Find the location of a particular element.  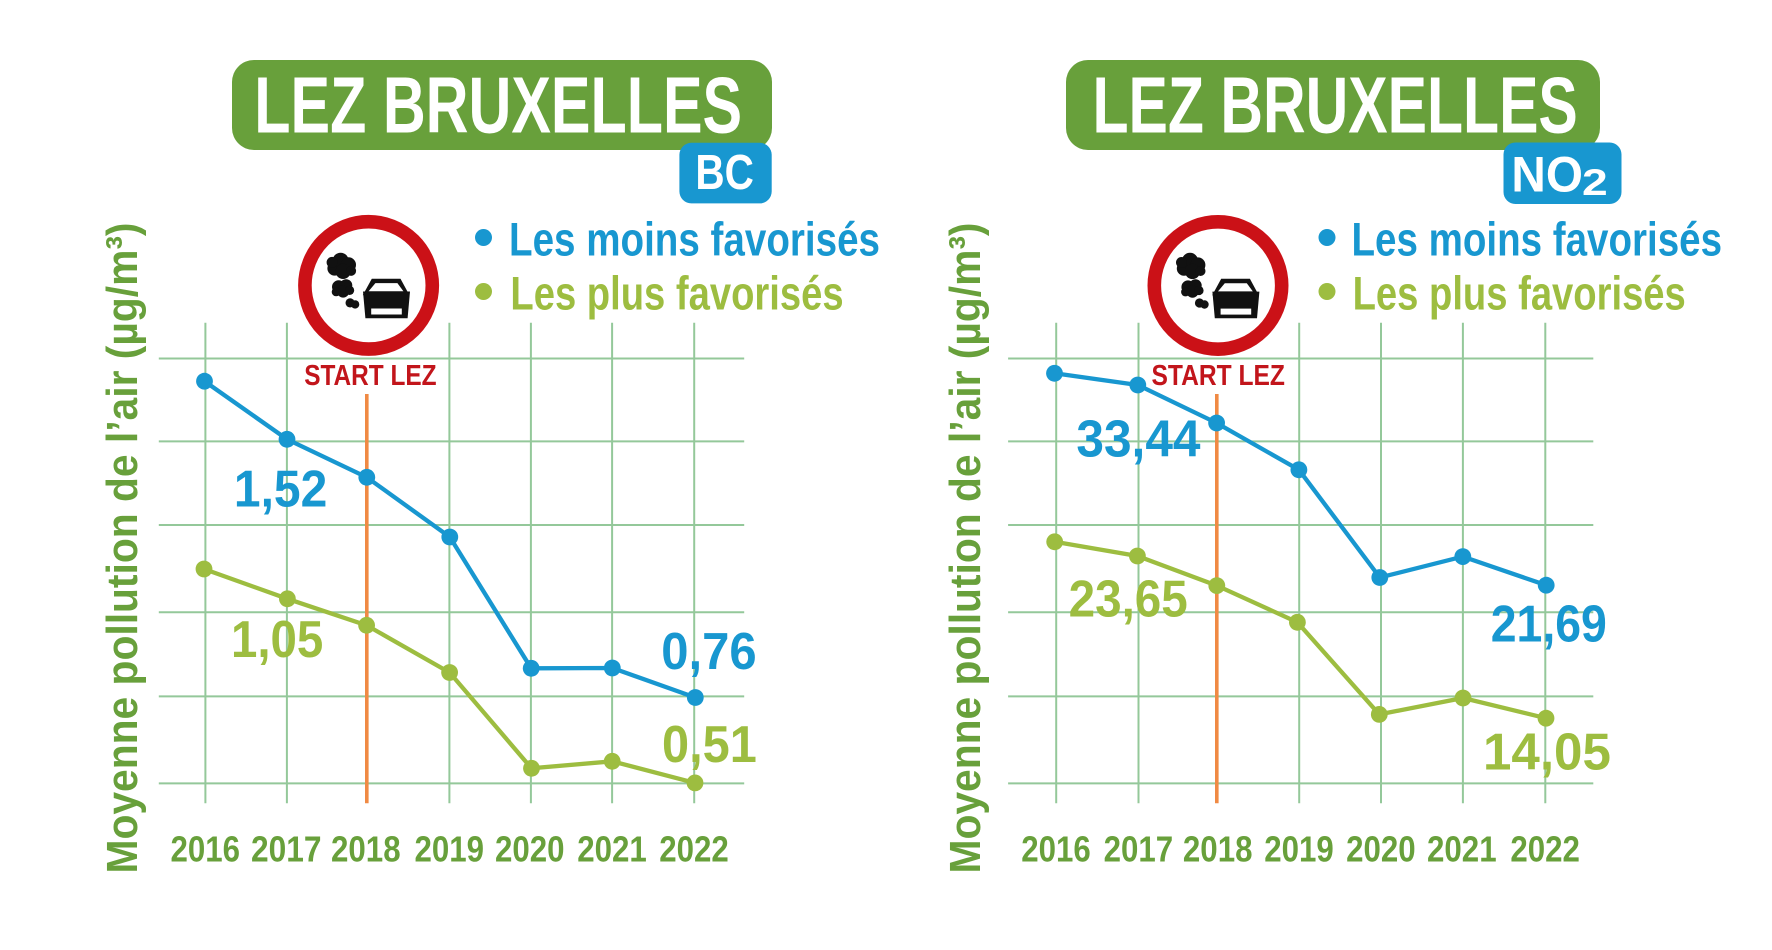

svg-text: 0,76 is located at coordinates (708, 651).